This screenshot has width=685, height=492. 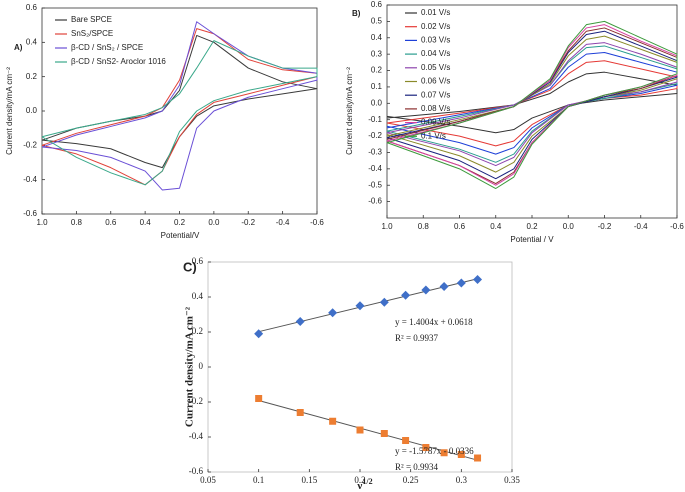 What do you see at coordinates (435, 40) in the screenshot?
I see `legend-label: 0.03 V/s` at bounding box center [435, 40].